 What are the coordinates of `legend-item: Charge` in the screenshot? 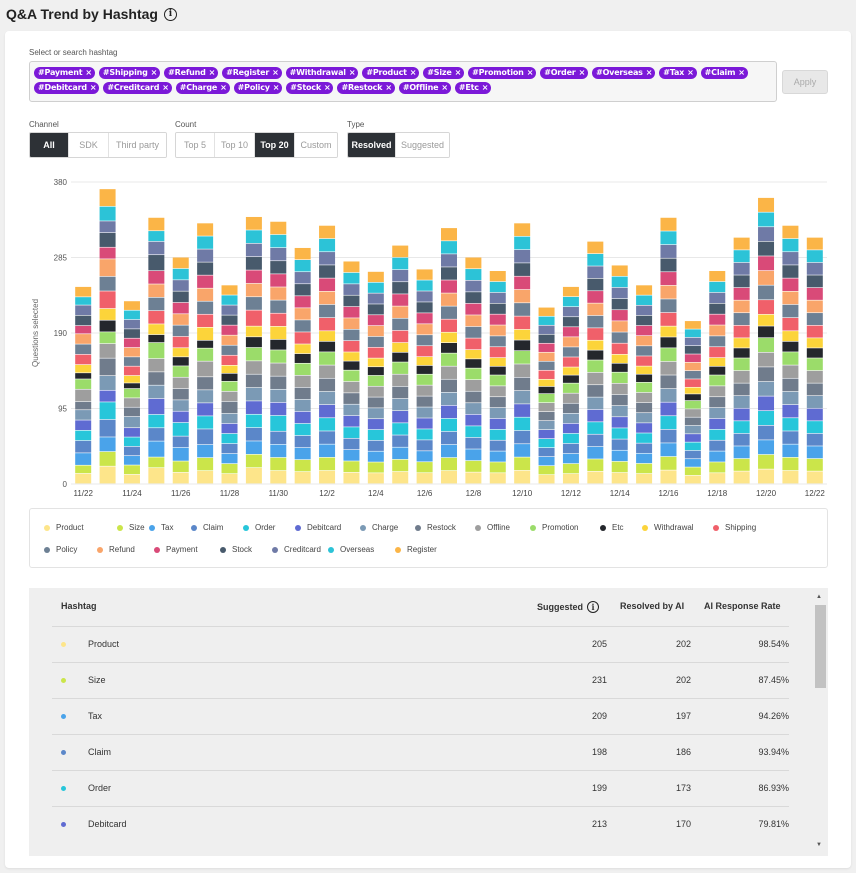 It's located at (379, 527).